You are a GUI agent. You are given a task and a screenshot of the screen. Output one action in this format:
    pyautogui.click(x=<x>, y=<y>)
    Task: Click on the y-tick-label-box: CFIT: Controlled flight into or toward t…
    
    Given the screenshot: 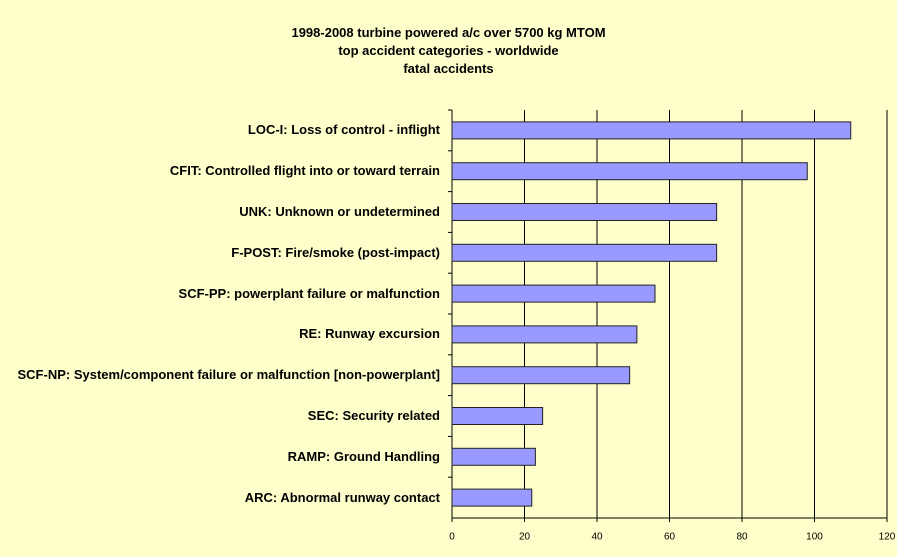 What is the action you would take?
    pyautogui.click(x=220, y=171)
    